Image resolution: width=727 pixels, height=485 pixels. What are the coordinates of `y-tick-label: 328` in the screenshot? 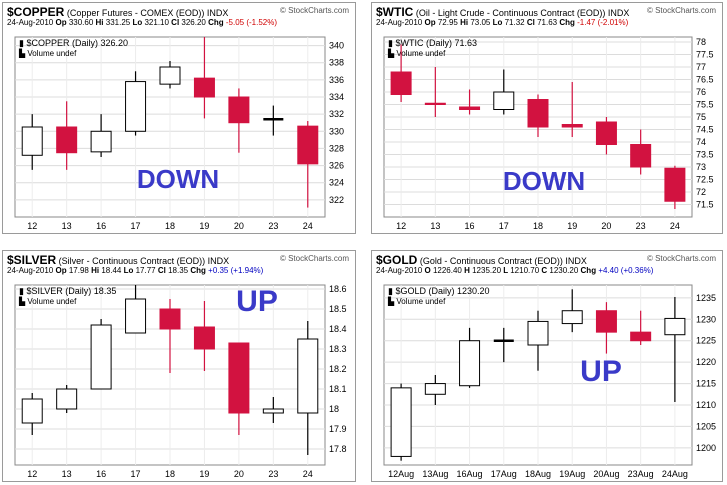 It's located at (336, 148).